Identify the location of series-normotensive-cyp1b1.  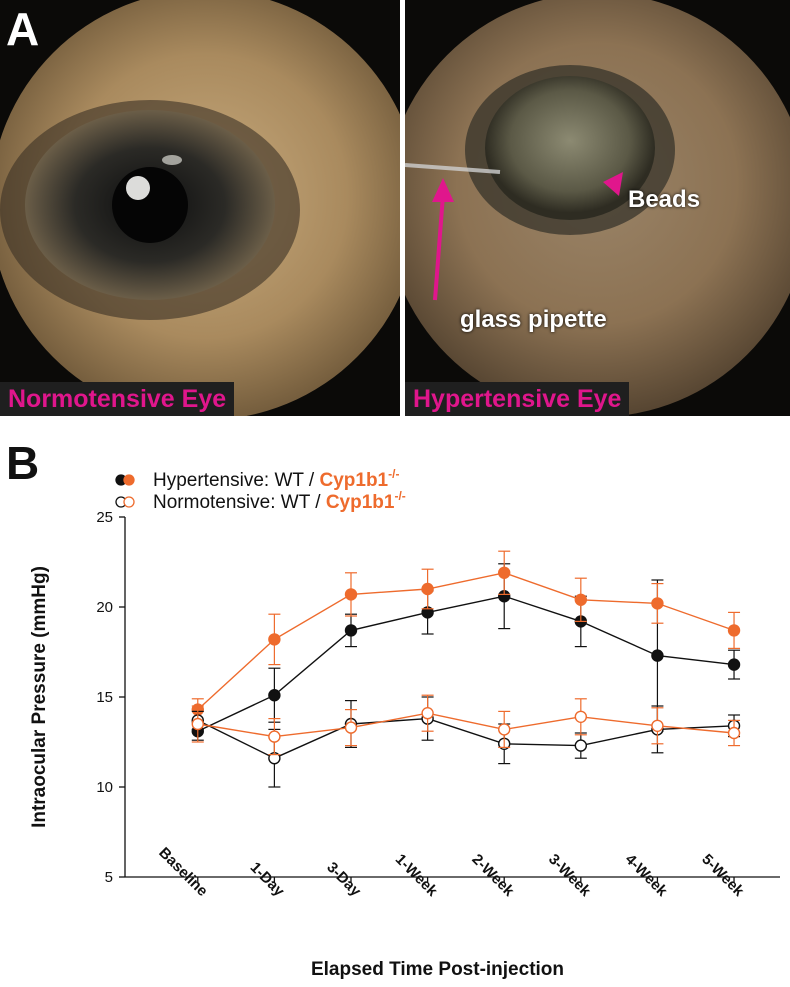
(466, 725).